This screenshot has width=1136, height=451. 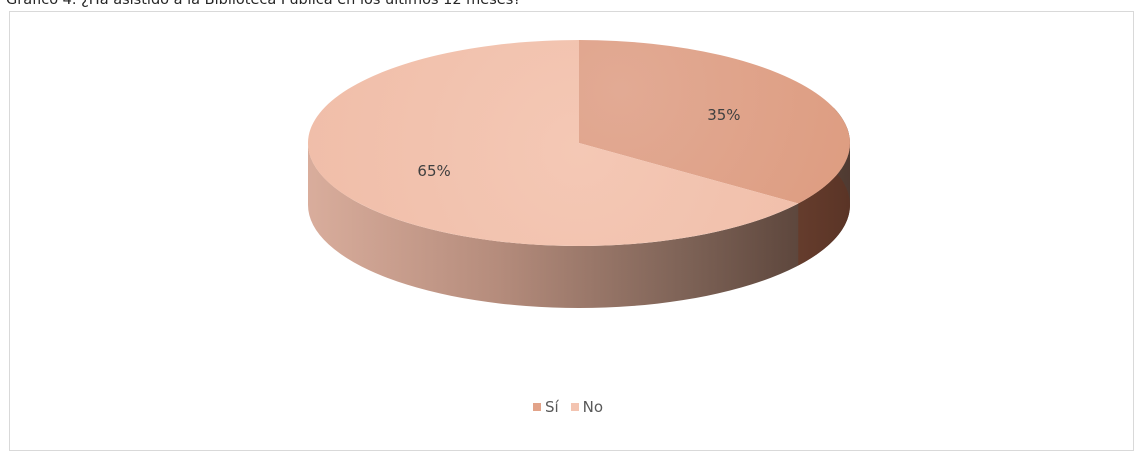 I want to click on pie-data-labels: 35% 65%, so click(x=578, y=143).